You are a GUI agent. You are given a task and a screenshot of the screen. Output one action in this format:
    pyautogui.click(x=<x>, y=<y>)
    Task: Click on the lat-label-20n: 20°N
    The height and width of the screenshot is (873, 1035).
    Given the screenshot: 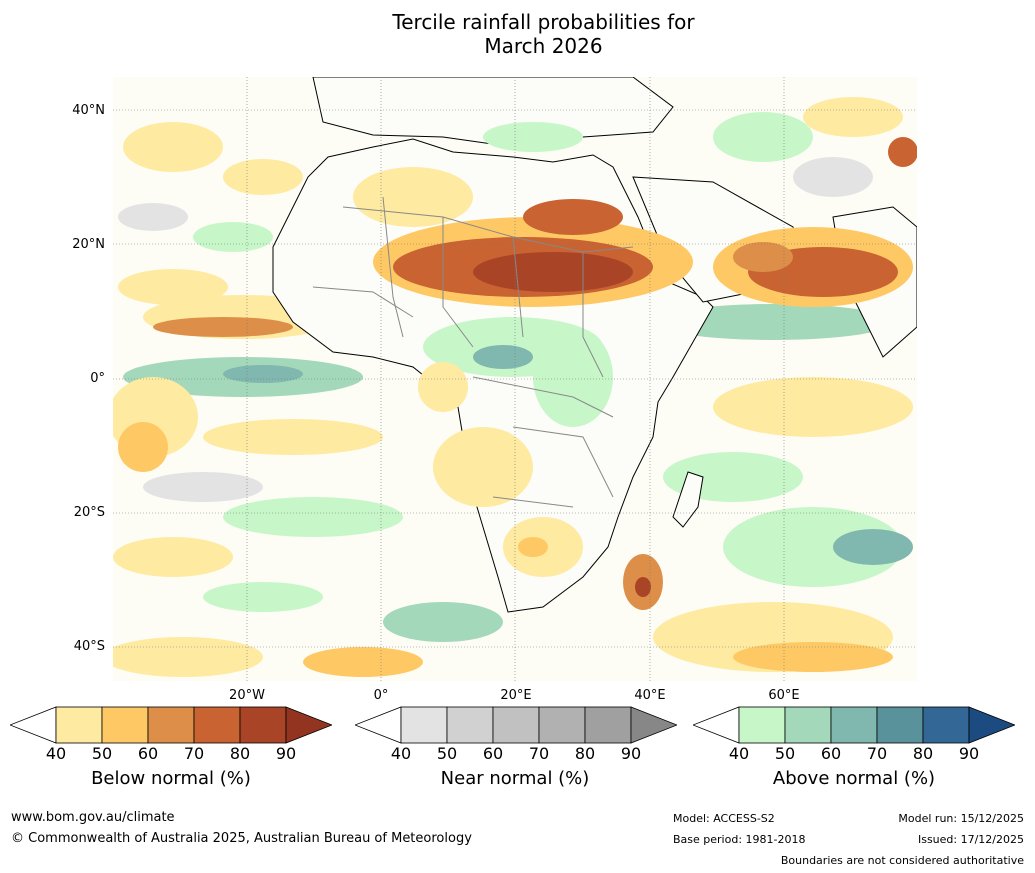 What is the action you would take?
    pyautogui.click(x=88, y=244)
    